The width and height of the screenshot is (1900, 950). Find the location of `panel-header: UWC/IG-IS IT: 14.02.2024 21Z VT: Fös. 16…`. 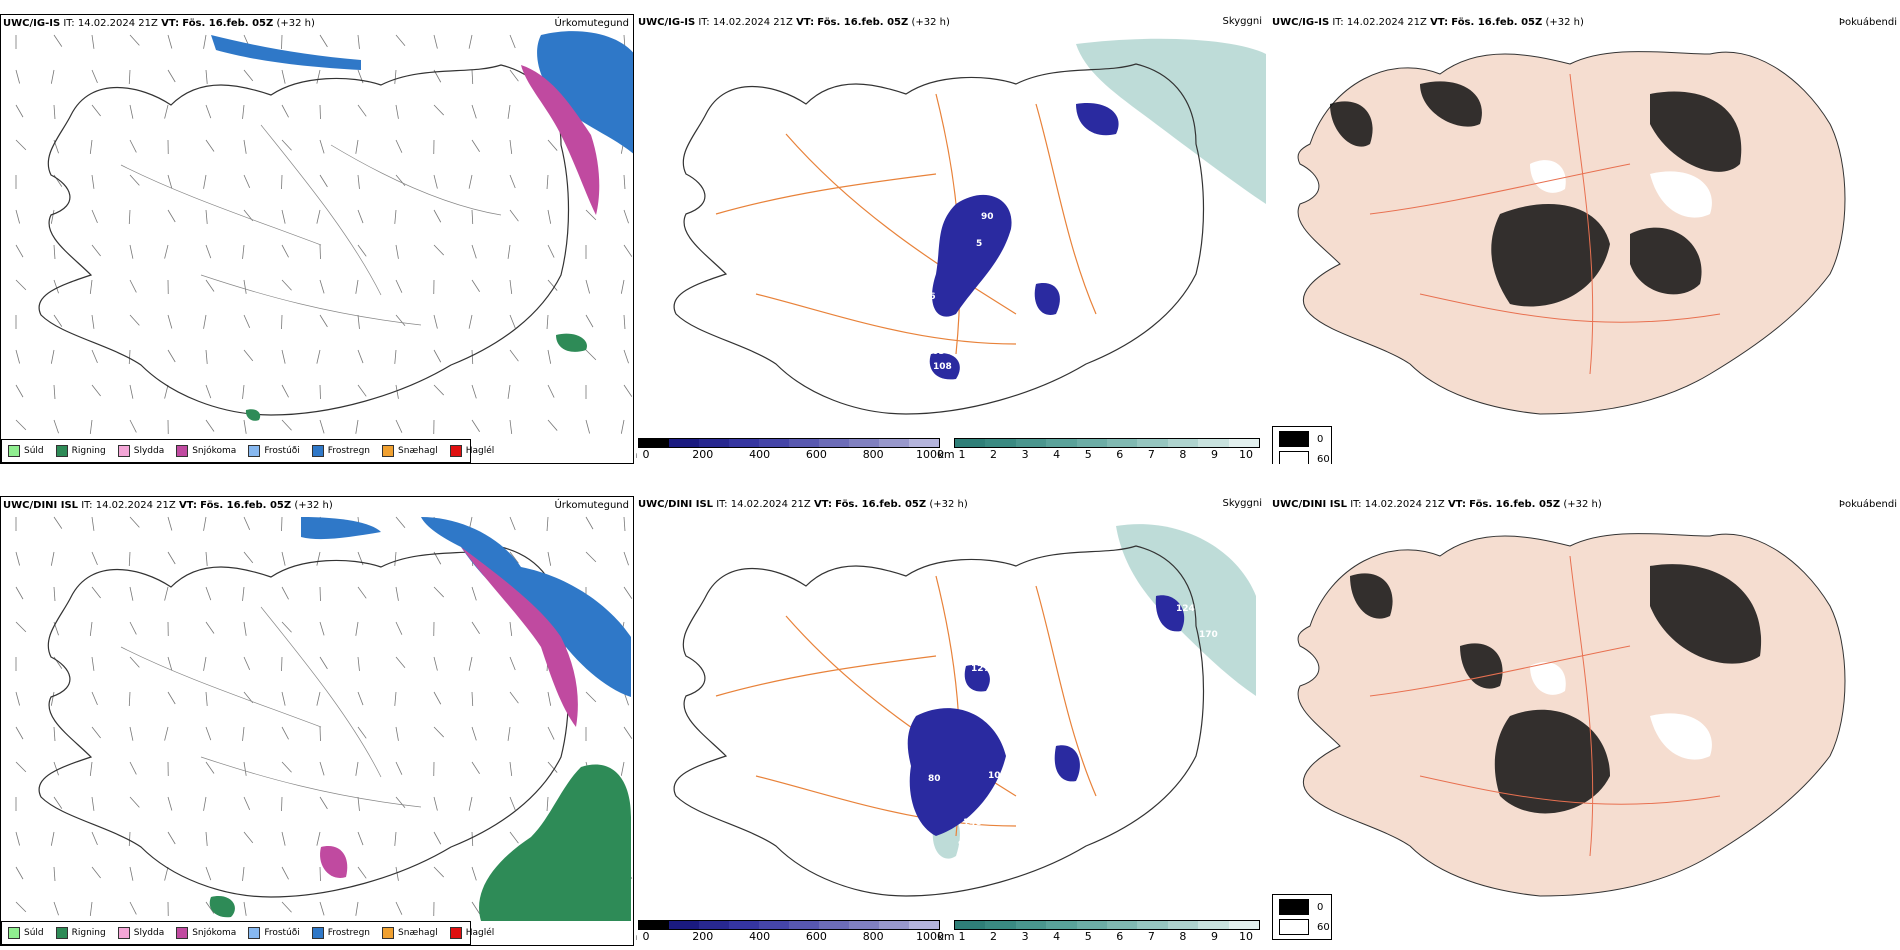

panel-header: UWC/IG-IS IT: 14.02.2024 21Z VT: Fös. 16… is located at coordinates (794, 22).